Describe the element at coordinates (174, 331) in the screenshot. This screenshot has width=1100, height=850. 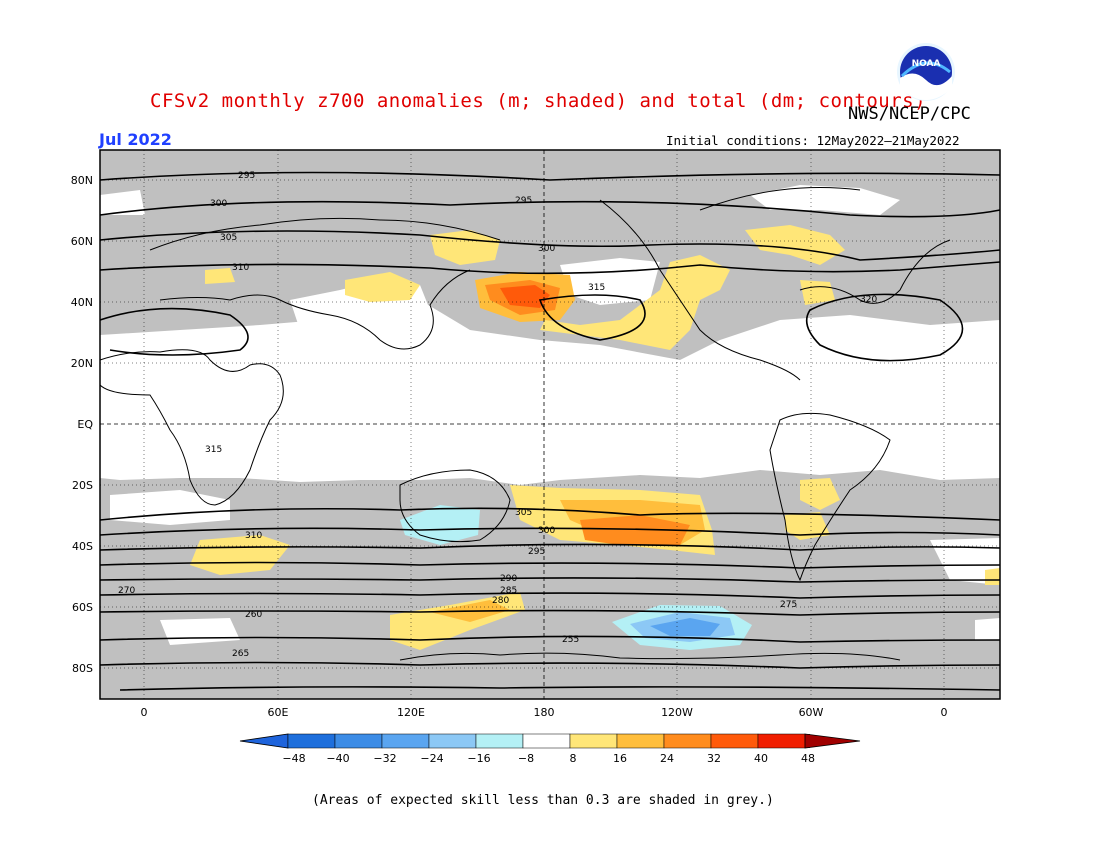
I see `contour-315-africa` at that location.